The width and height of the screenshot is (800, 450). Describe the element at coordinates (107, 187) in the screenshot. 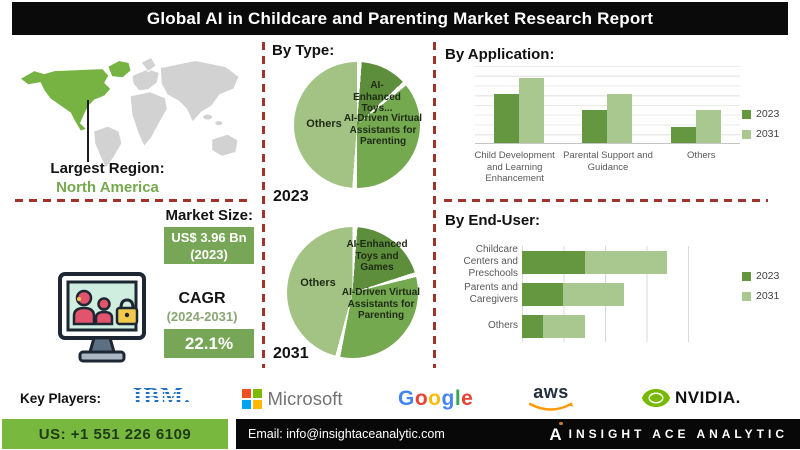

I see `largest-region-value: North America` at that location.